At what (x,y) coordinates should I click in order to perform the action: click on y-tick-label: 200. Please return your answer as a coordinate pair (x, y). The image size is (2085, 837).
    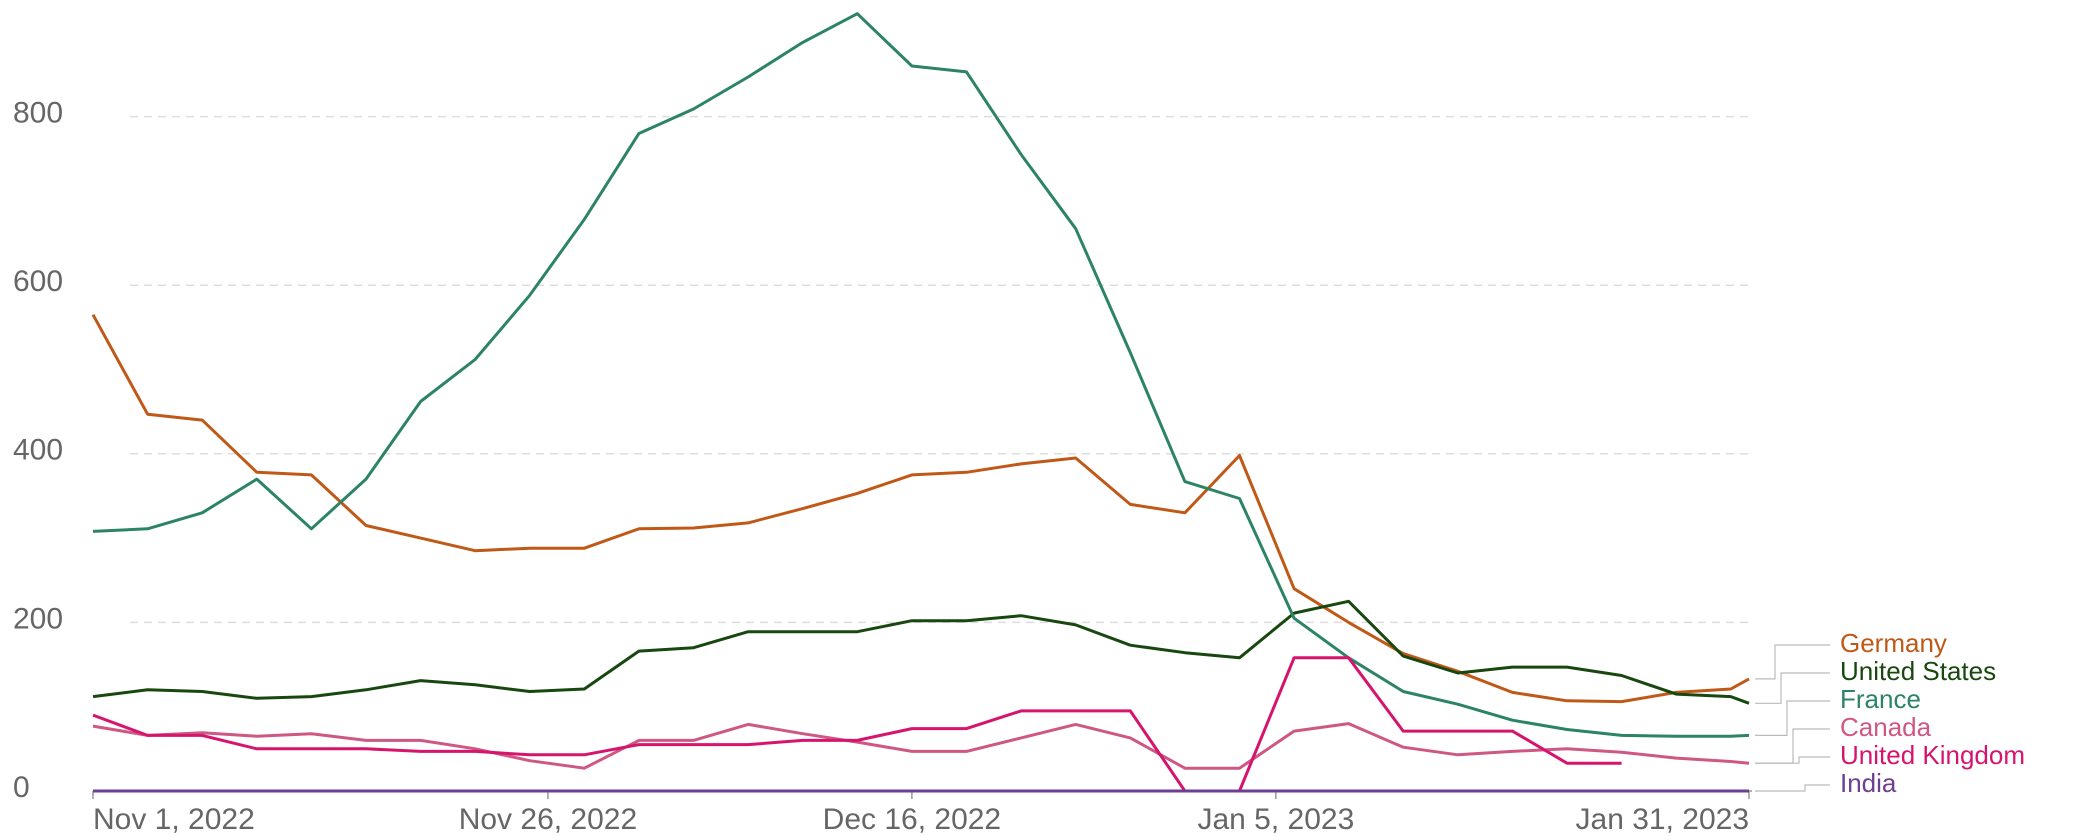
    Looking at the image, I should click on (38, 618).